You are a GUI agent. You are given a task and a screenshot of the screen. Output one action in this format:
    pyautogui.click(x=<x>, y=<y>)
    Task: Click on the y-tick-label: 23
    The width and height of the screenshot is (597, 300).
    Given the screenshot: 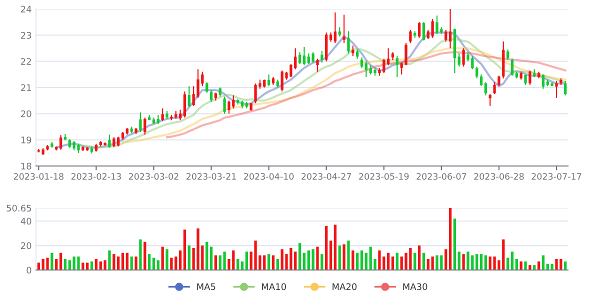 What is the action you would take?
    pyautogui.click(x=26, y=35)
    